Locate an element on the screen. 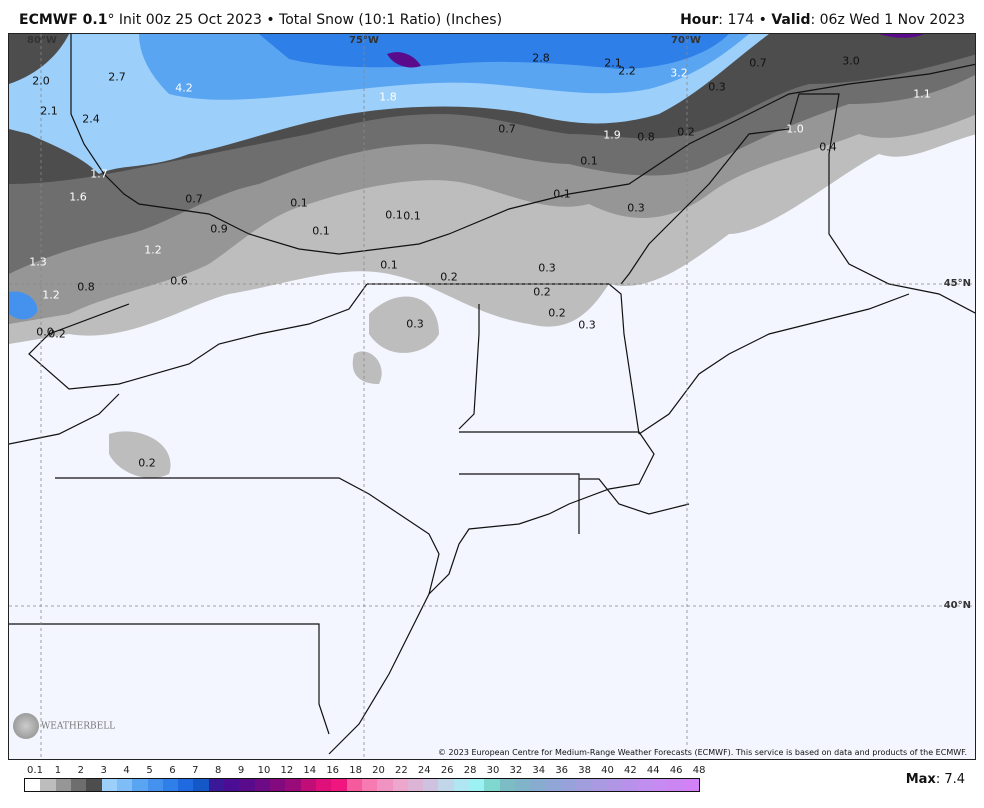 The height and width of the screenshot is (808, 984). colorbar-tick-label: 30 is located at coordinates (493, 770).